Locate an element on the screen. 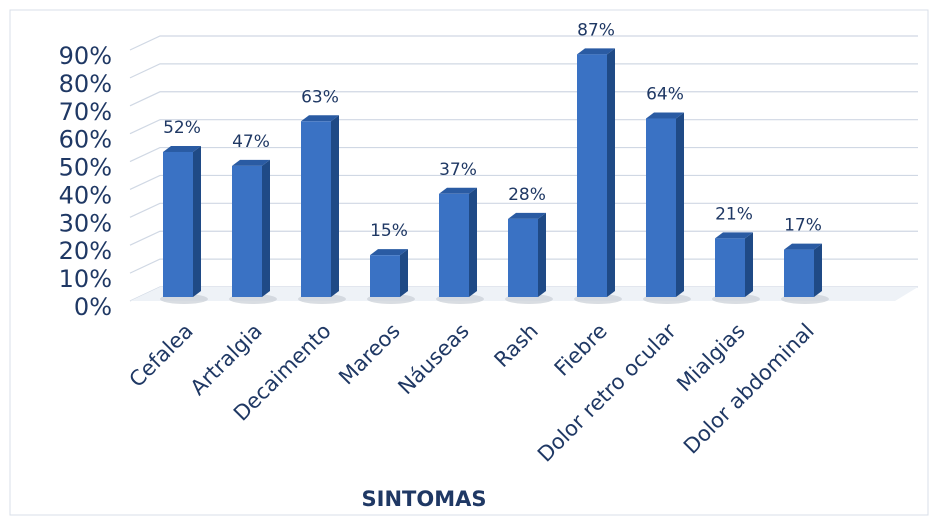 This screenshot has width=940, height=517. y-tick-label: 10% is located at coordinates (85, 279).